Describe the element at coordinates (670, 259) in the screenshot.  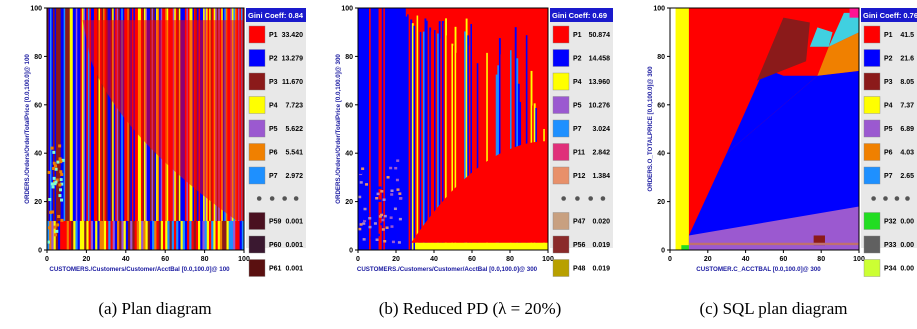
I see `x-tick-label: 0` at that location.